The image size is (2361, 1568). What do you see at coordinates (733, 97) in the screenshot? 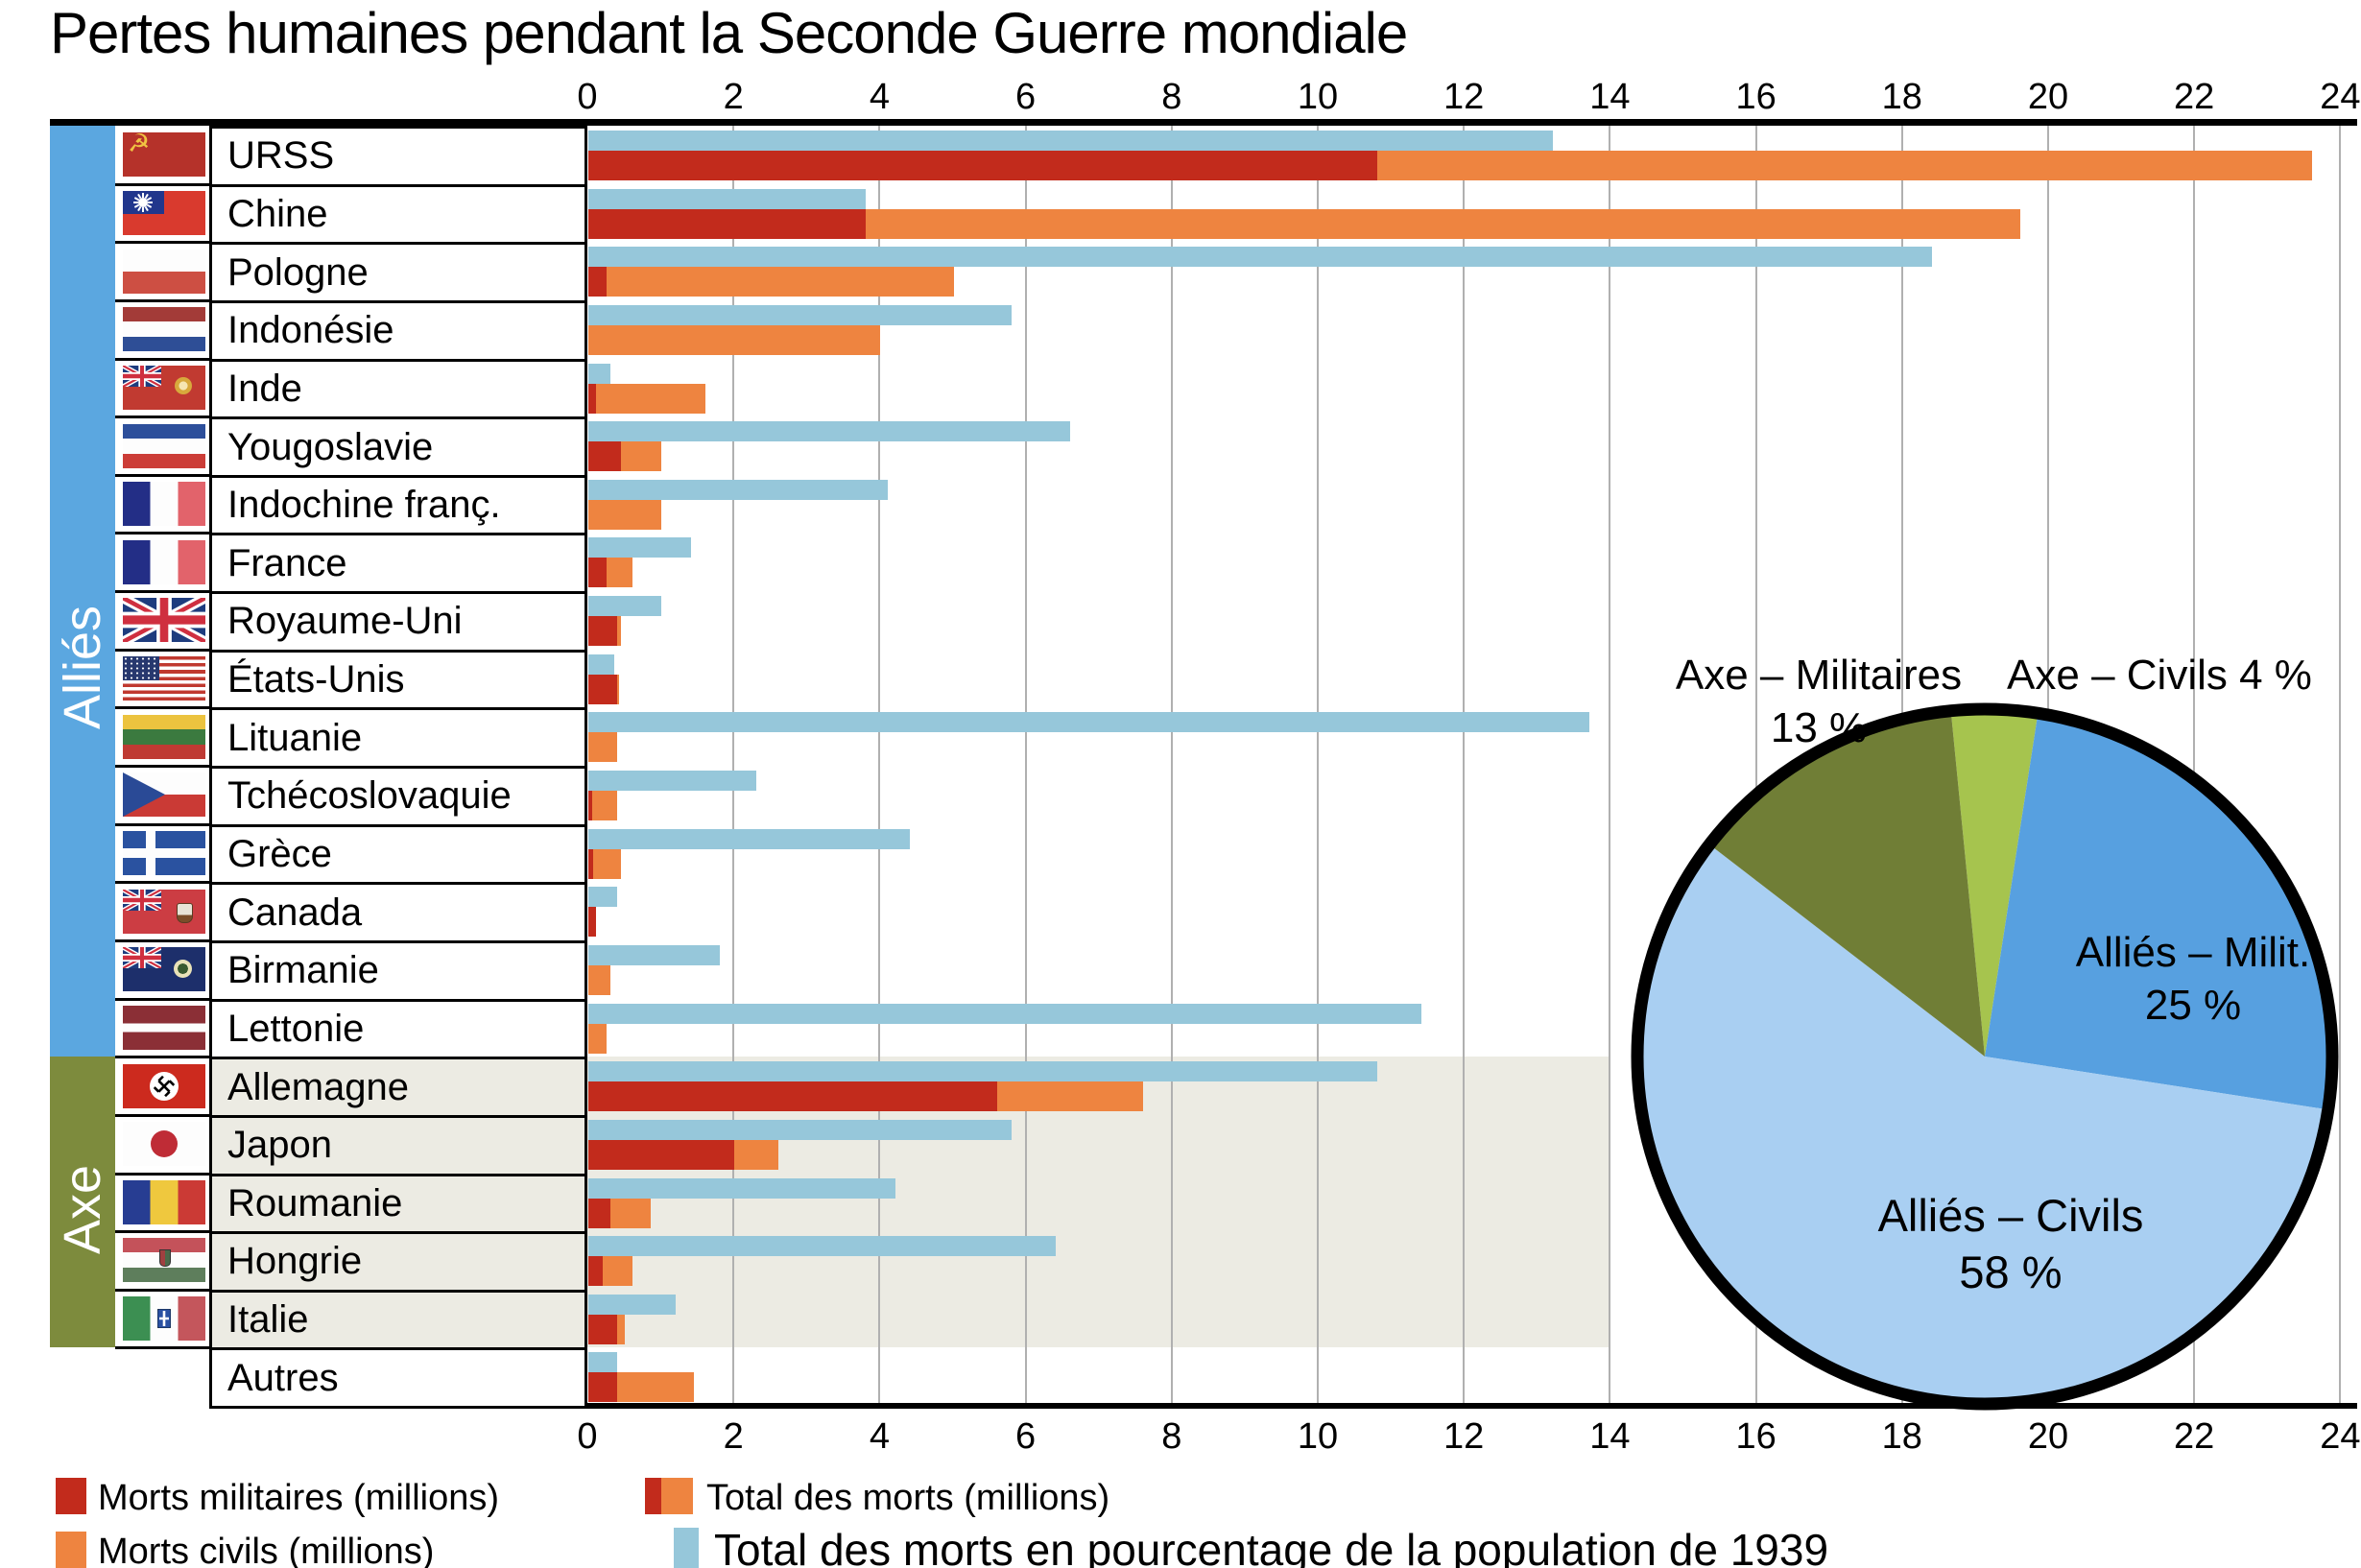
I see `x-tick-top-2: 2` at bounding box center [733, 97].